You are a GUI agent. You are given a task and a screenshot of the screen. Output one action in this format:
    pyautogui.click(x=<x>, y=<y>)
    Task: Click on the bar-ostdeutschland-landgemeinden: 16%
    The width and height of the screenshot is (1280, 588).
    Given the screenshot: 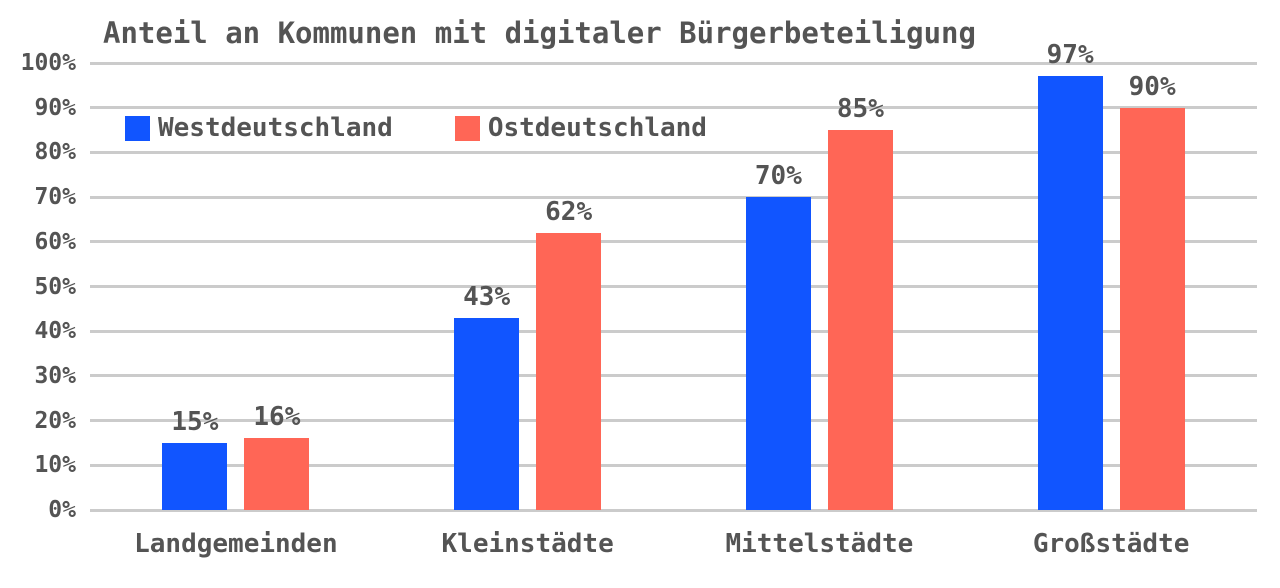 What is the action you would take?
    pyautogui.click(x=277, y=456)
    